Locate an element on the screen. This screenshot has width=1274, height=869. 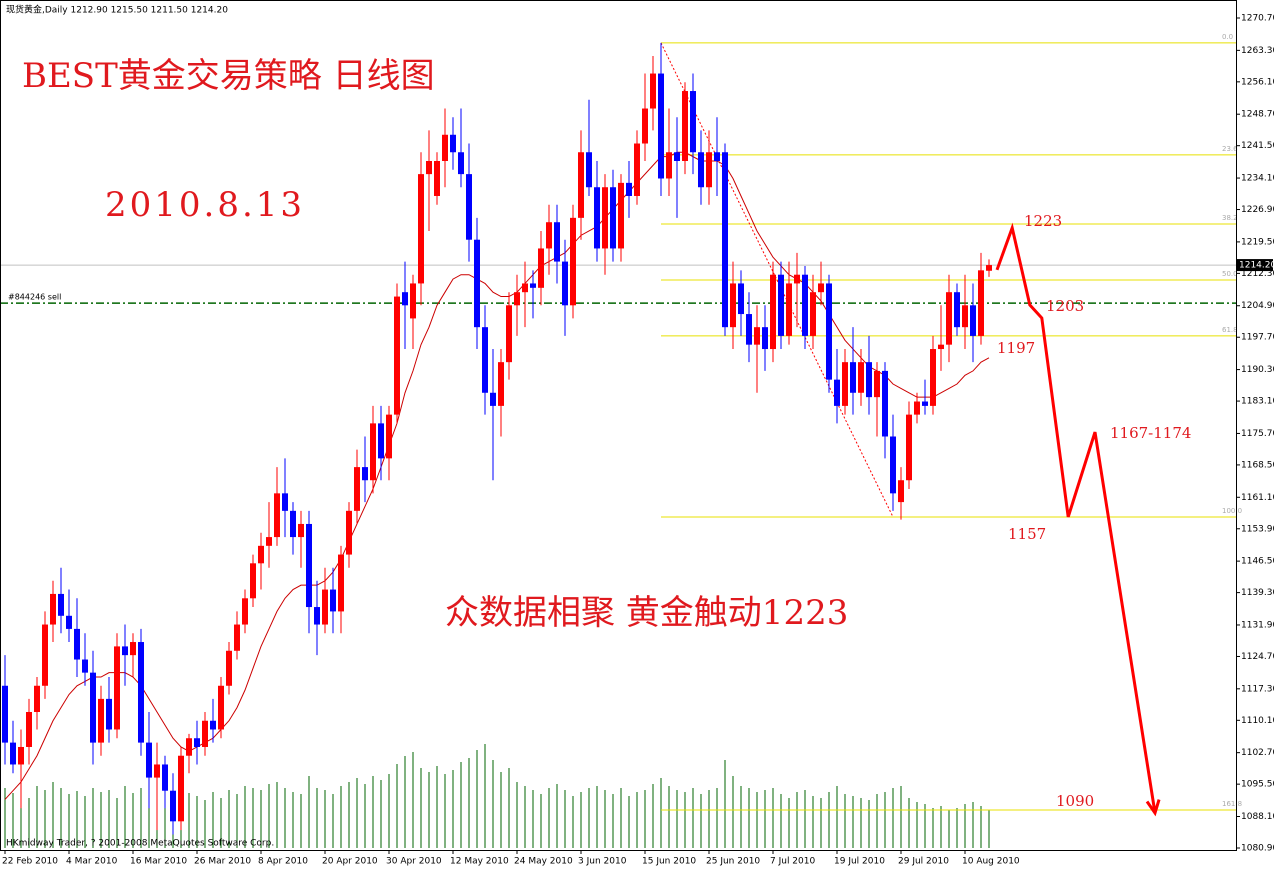
y-tick-label: 1212.30 is located at coordinates (1257, 274).